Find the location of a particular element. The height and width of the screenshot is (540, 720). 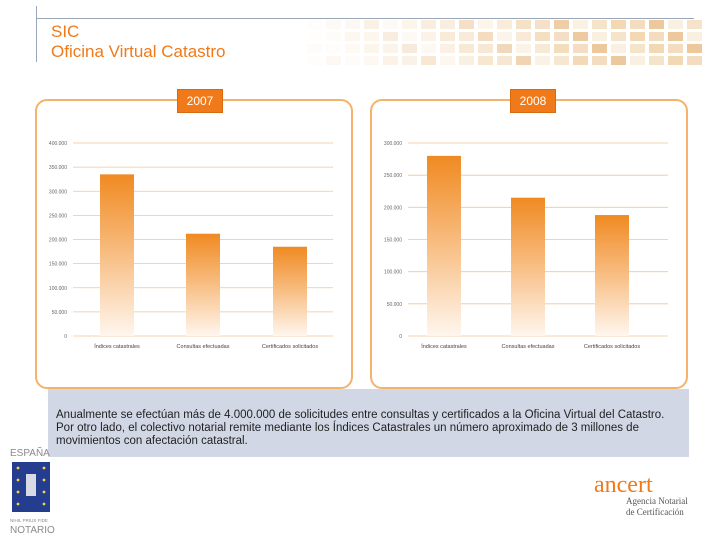

x-category-label: Consultas efectuadas is located at coordinates (203, 347).